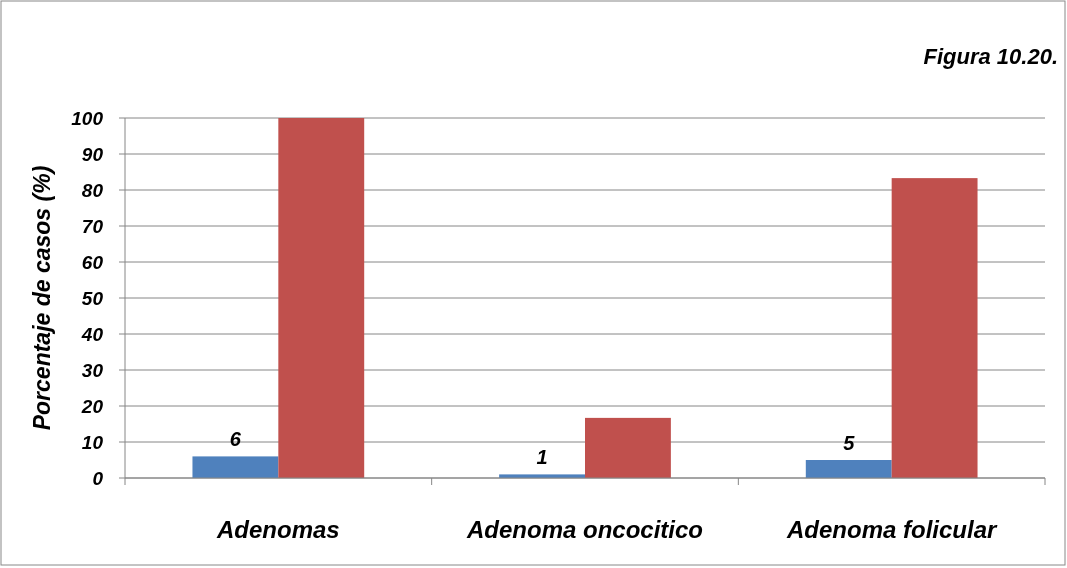  Describe the element at coordinates (92, 370) in the screenshot. I see `y-tick-label: 30` at that location.